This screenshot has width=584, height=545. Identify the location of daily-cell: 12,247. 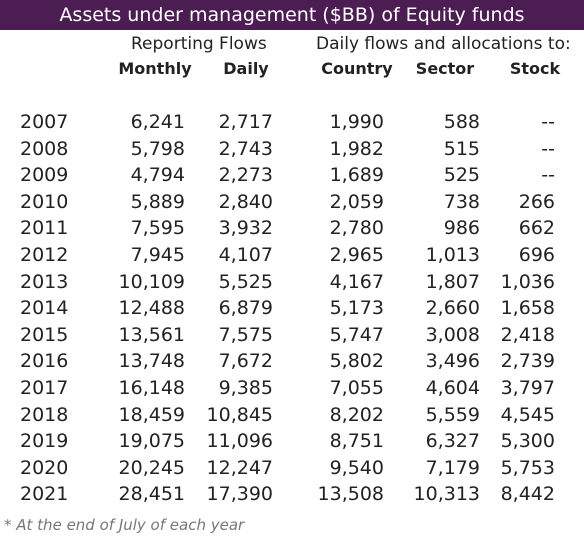
(239, 467).